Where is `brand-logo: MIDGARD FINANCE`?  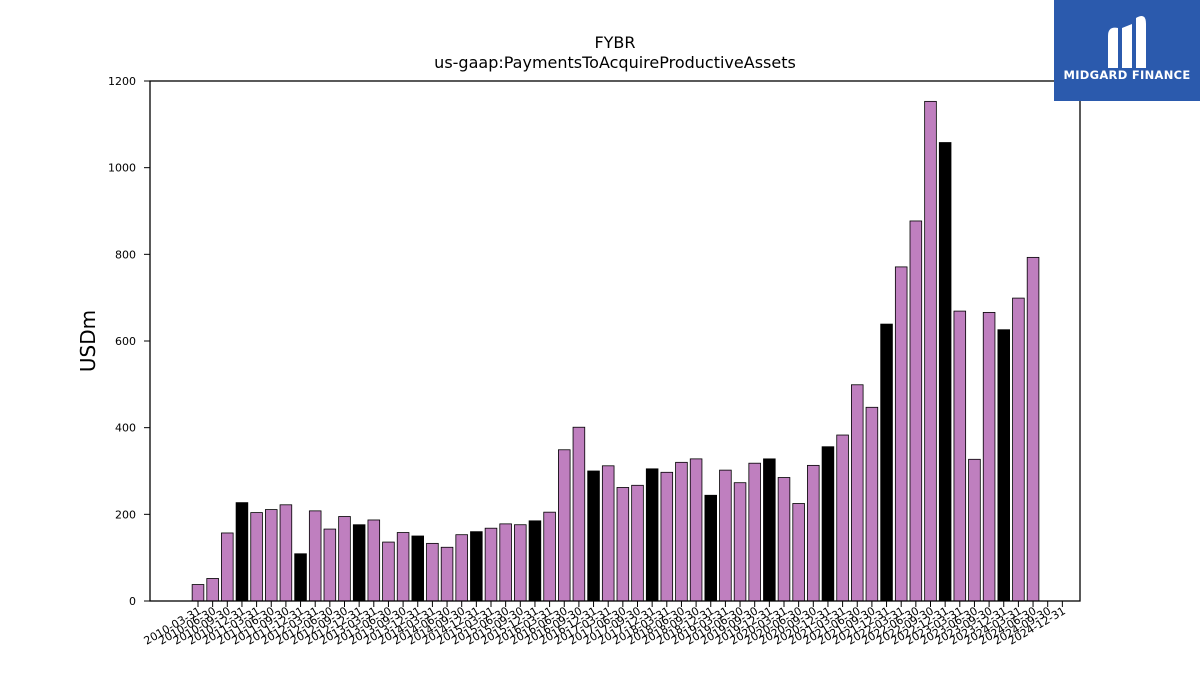 brand-logo: MIDGARD FINANCE is located at coordinates (1127, 50).